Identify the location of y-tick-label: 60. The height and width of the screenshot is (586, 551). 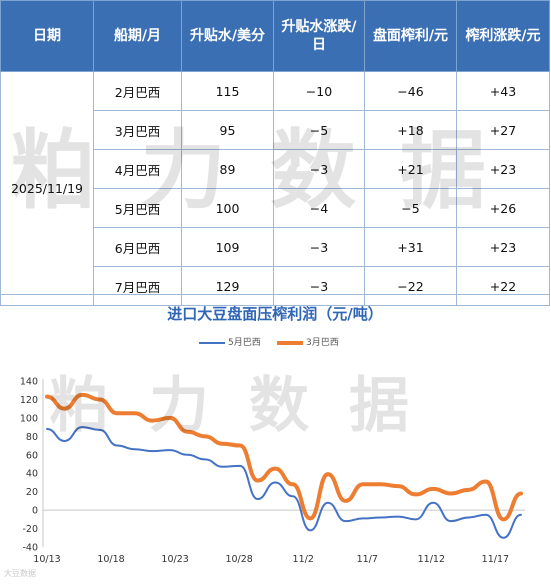
(32, 455).